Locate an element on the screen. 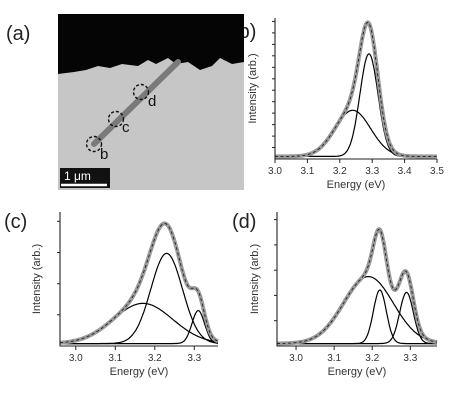  chart-b-ylabel: Intensity (arb.) is located at coordinates (253, 88).